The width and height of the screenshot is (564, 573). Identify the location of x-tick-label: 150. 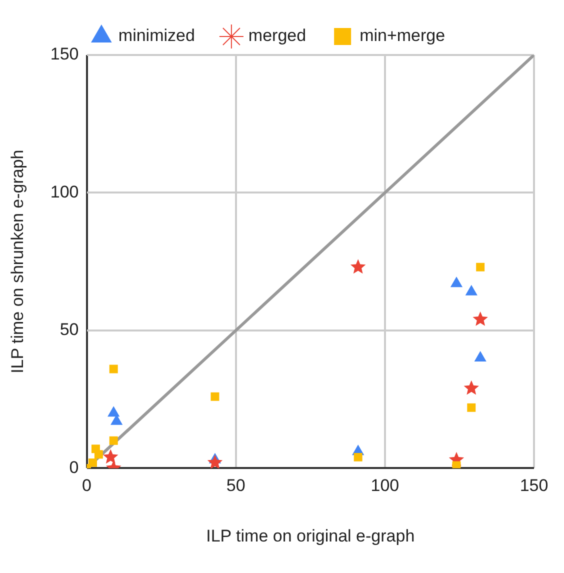
(534, 486).